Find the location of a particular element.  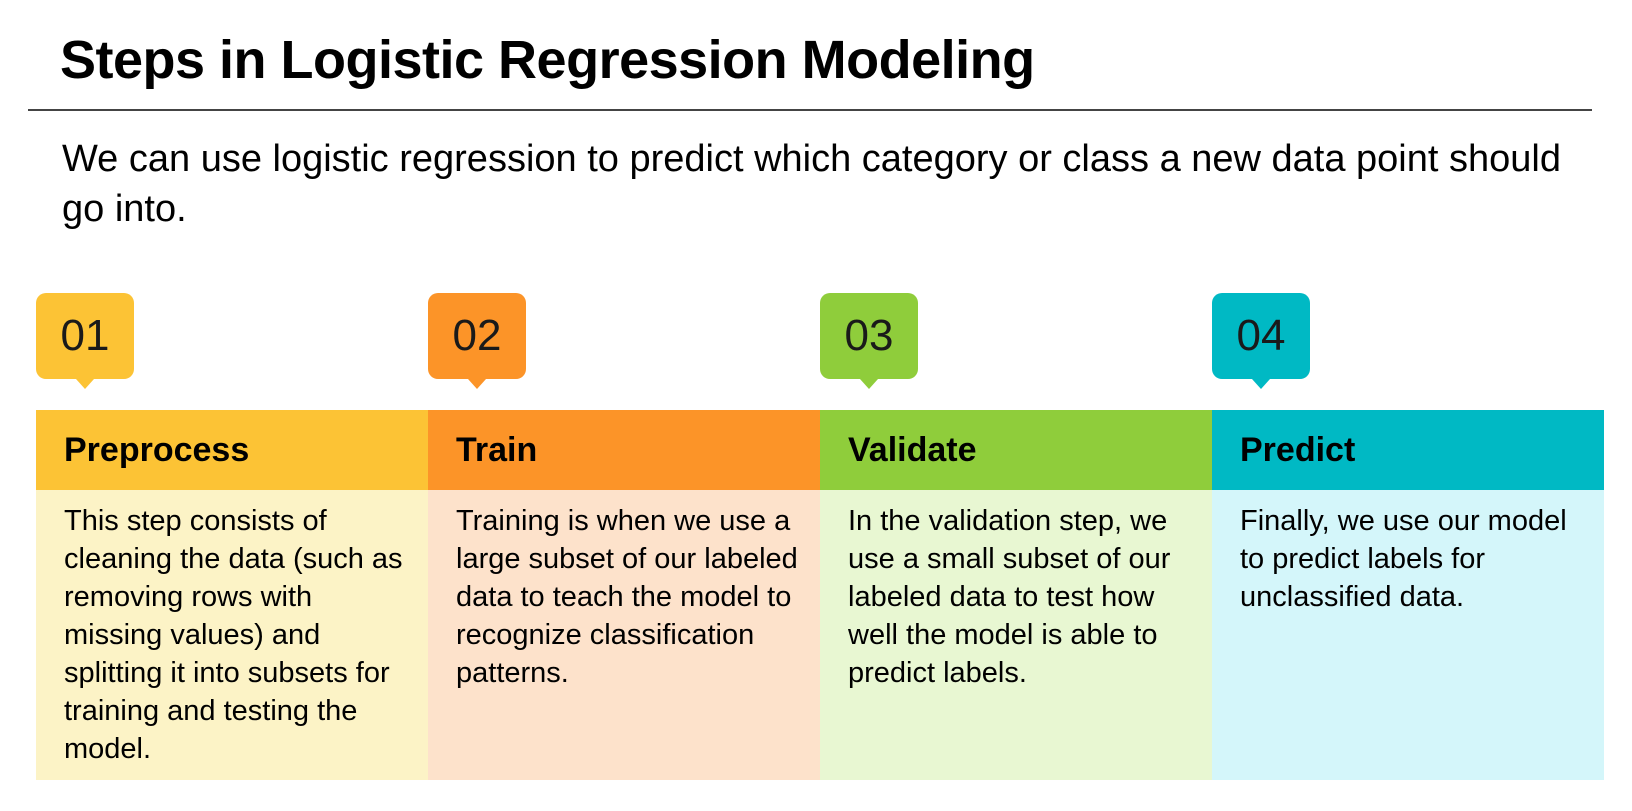

step-2-badge: 02 is located at coordinates (477, 341).